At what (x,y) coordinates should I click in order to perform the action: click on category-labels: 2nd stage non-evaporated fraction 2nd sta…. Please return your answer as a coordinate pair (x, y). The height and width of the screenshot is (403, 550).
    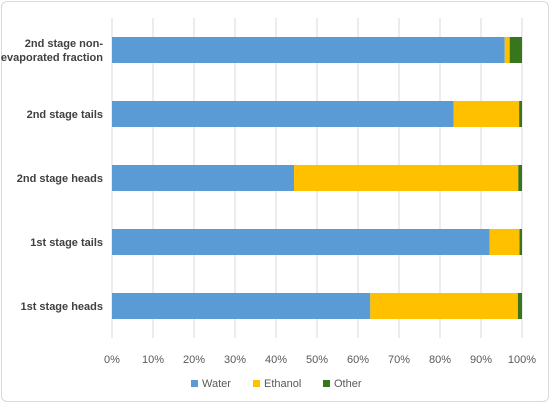
    Looking at the image, I should click on (52, 175).